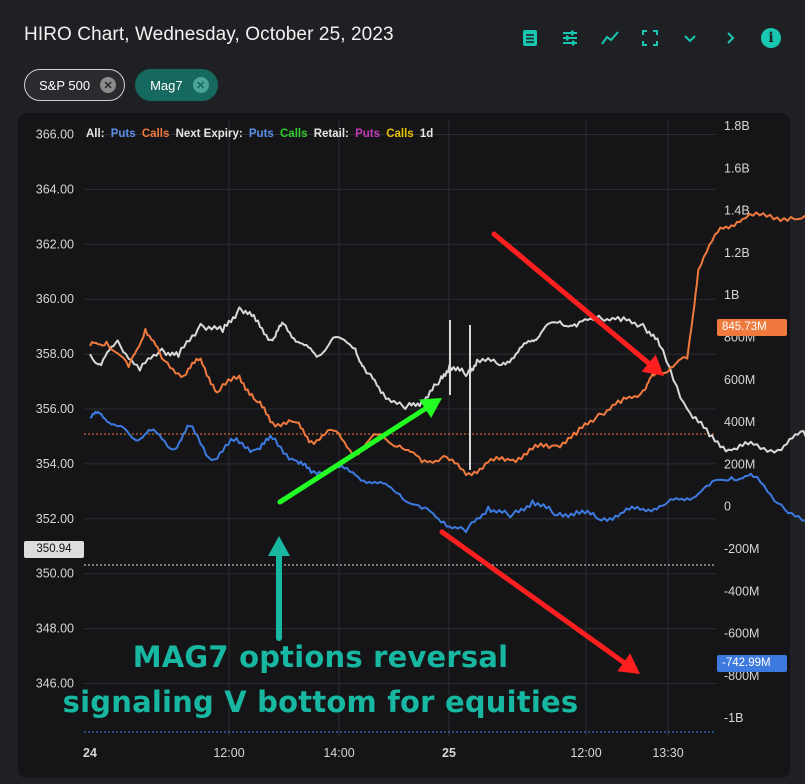 This screenshot has width=805, height=784. What do you see at coordinates (530, 38) in the screenshot?
I see `notes-icon` at bounding box center [530, 38].